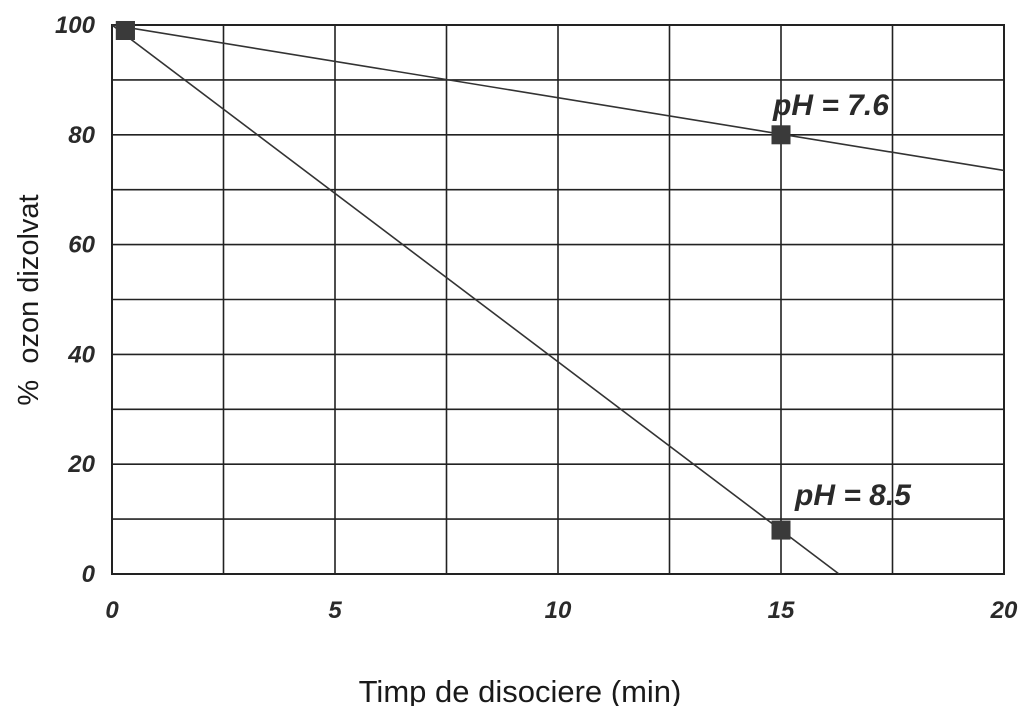 The width and height of the screenshot is (1024, 706). Describe the element at coordinates (781, 610) in the screenshot. I see `x-tick-label: 15` at that location.